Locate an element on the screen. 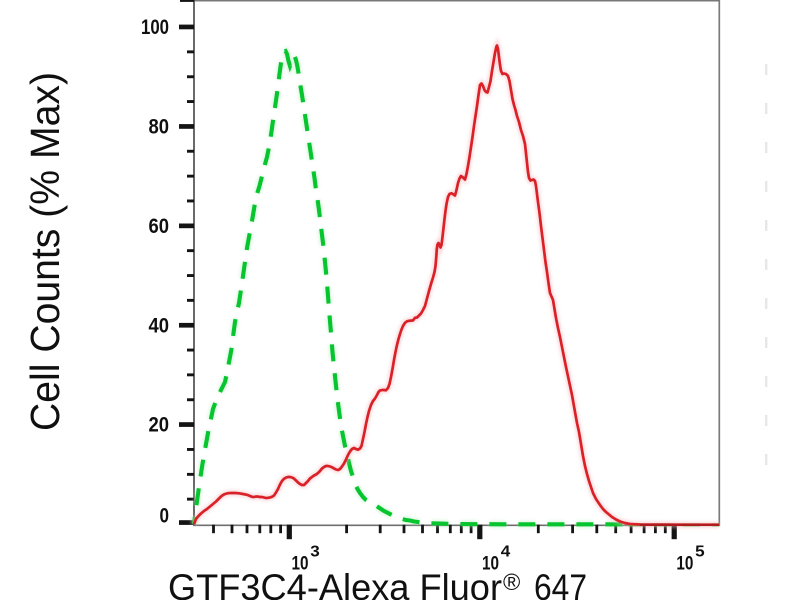  svg-text: 40 is located at coordinates (159, 326).